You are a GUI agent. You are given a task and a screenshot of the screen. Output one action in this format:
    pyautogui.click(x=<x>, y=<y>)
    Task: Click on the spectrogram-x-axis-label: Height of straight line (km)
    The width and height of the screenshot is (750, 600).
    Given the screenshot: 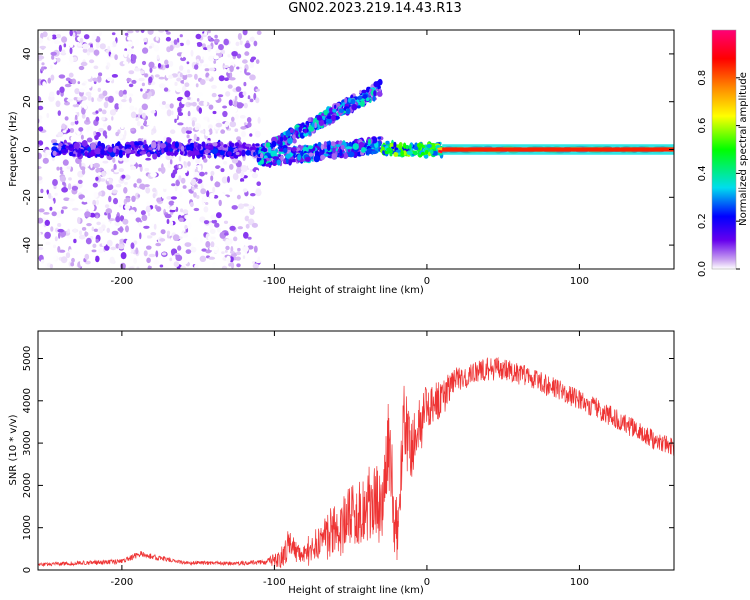 What is the action you would take?
    pyautogui.click(x=356, y=290)
    